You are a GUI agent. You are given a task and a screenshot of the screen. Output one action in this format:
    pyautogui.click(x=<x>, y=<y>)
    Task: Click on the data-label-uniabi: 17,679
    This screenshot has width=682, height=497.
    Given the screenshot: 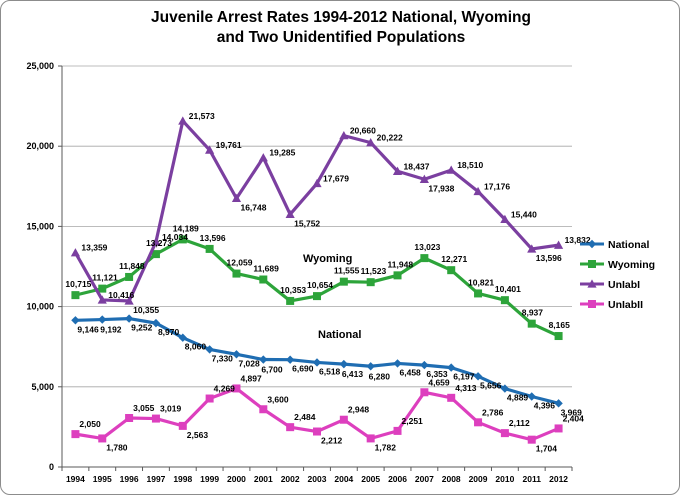 What is the action you would take?
    pyautogui.click(x=336, y=178)
    